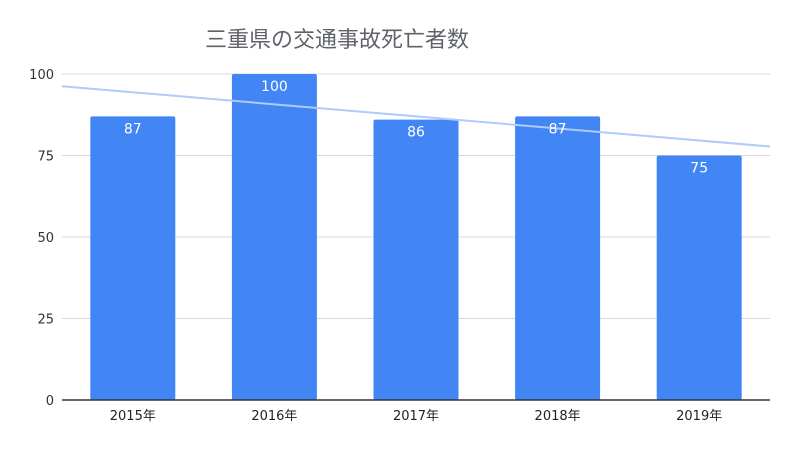  What do you see at coordinates (416, 133) in the screenshot?
I see `data-label: 86` at bounding box center [416, 133].